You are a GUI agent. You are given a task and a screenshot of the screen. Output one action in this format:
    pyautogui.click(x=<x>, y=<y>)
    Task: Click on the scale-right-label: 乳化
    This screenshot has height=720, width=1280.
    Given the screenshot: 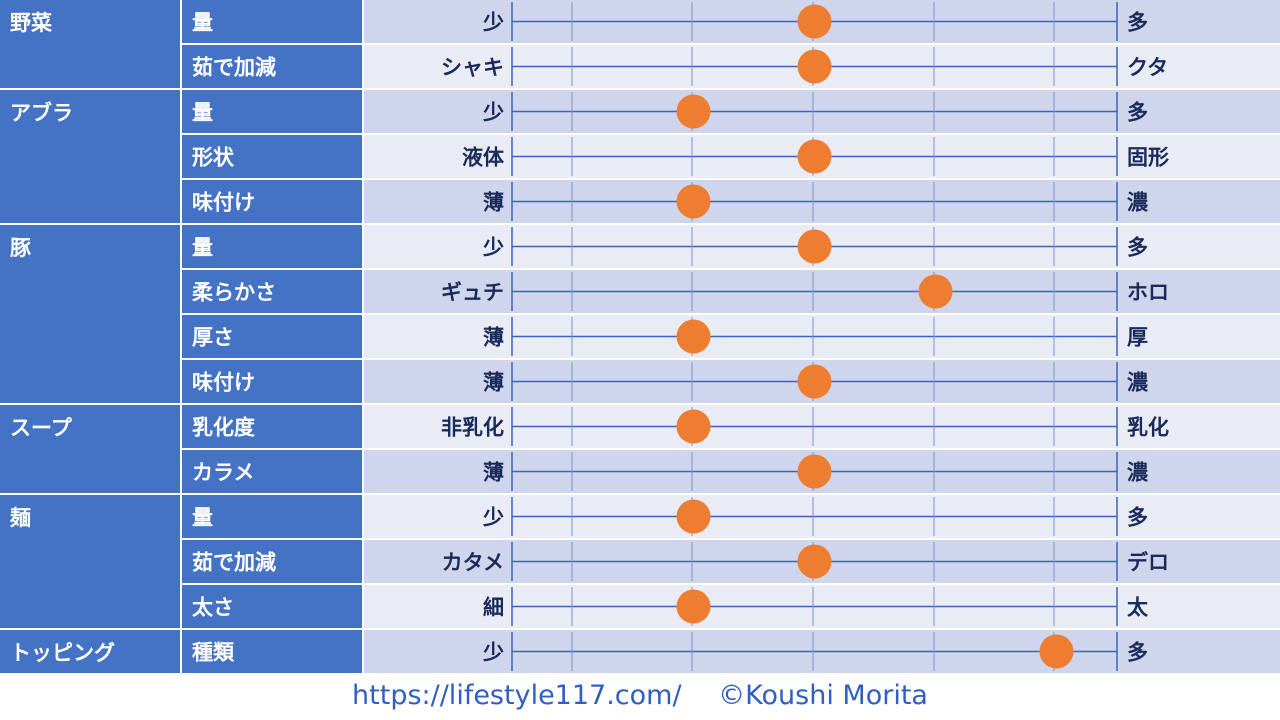 What is the action you would take?
    pyautogui.click(x=1148, y=428)
    